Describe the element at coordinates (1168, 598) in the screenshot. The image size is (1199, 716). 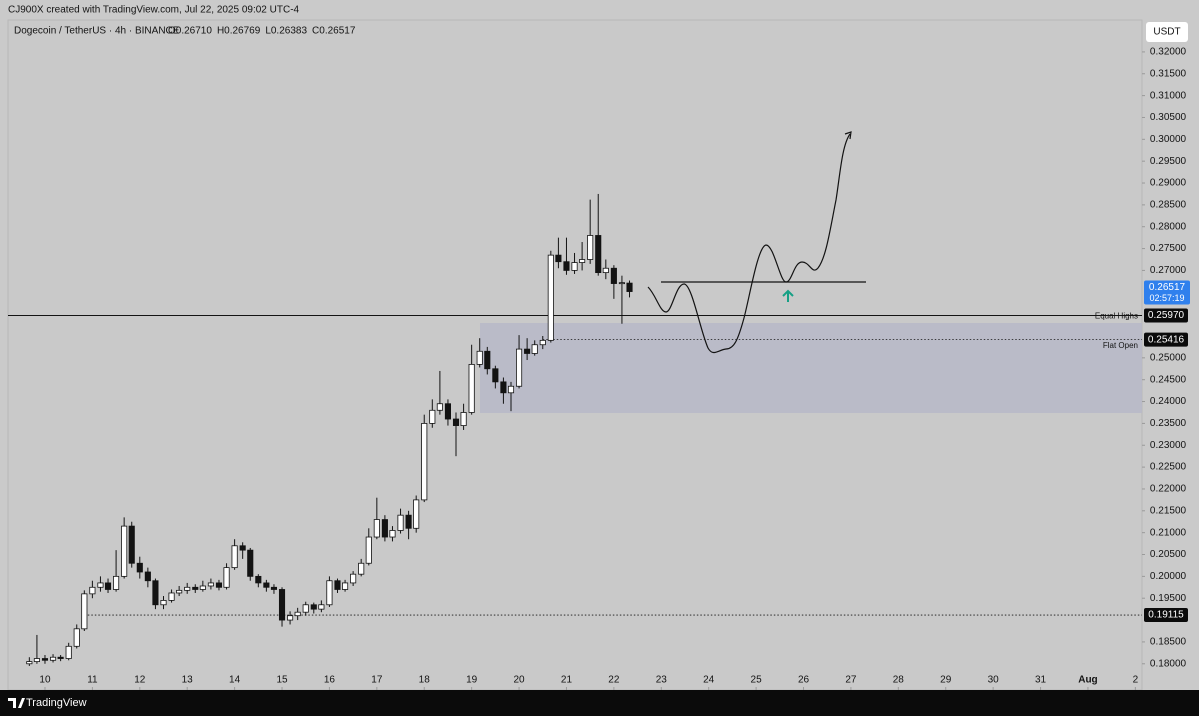
I see `y-tick-label: 0.19500` at that location.